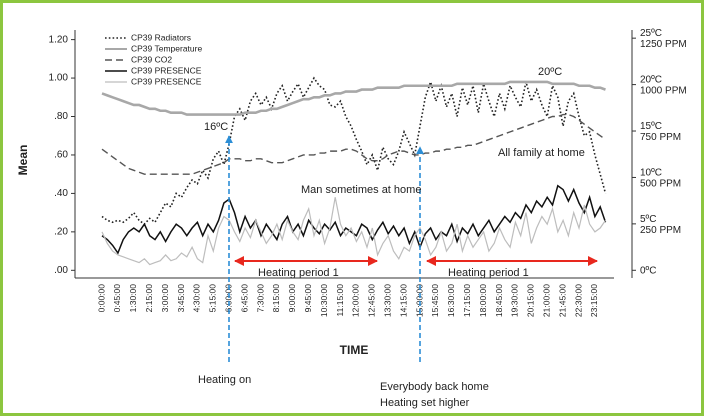  Describe the element at coordinates (59, 78) in the screenshot. I see `y-tick-label: 1.00` at that location.